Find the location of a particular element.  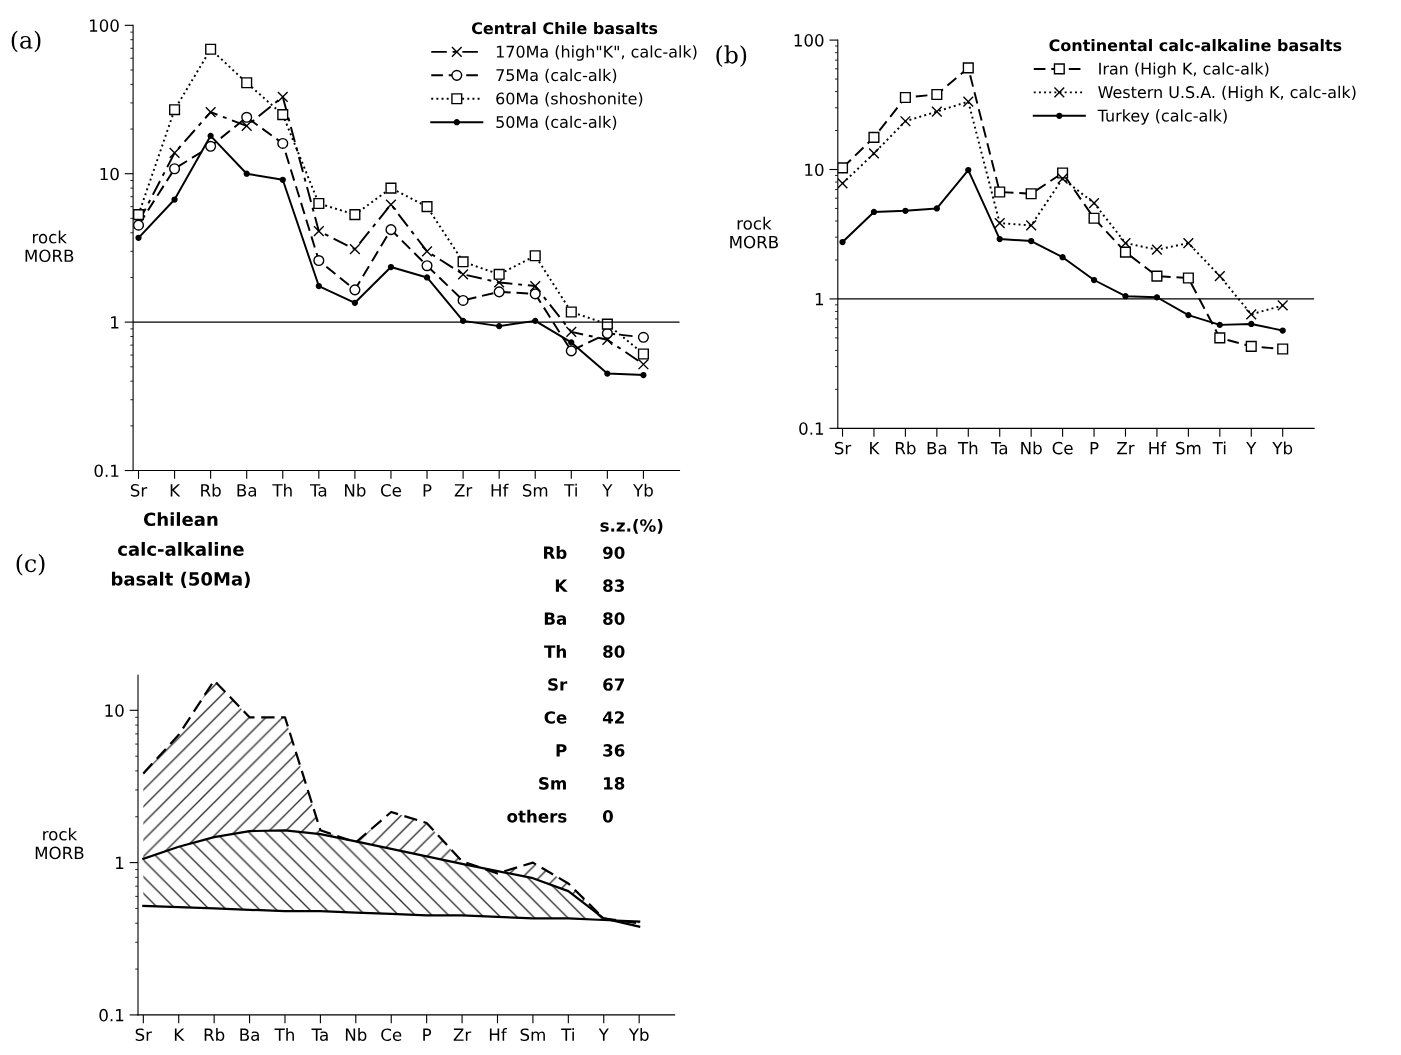

text: (a) is located at coordinates (26, 41).